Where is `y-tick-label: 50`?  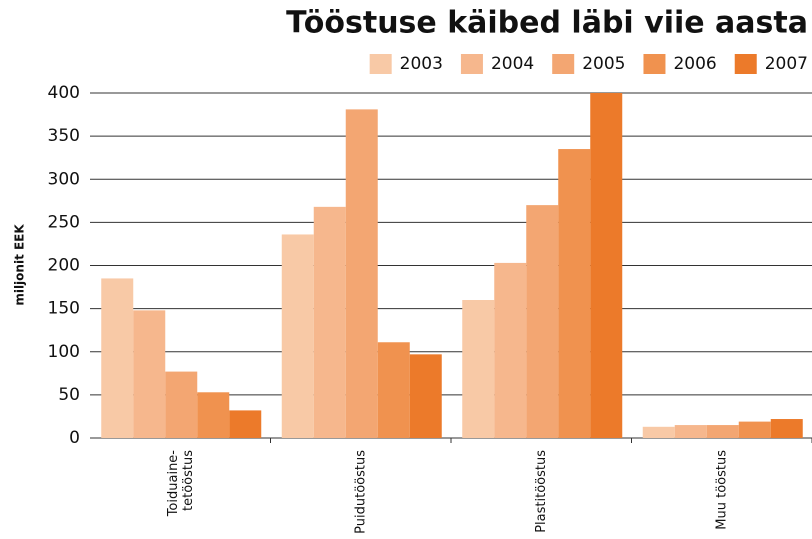 y-tick-label: 50 is located at coordinates (69, 395).